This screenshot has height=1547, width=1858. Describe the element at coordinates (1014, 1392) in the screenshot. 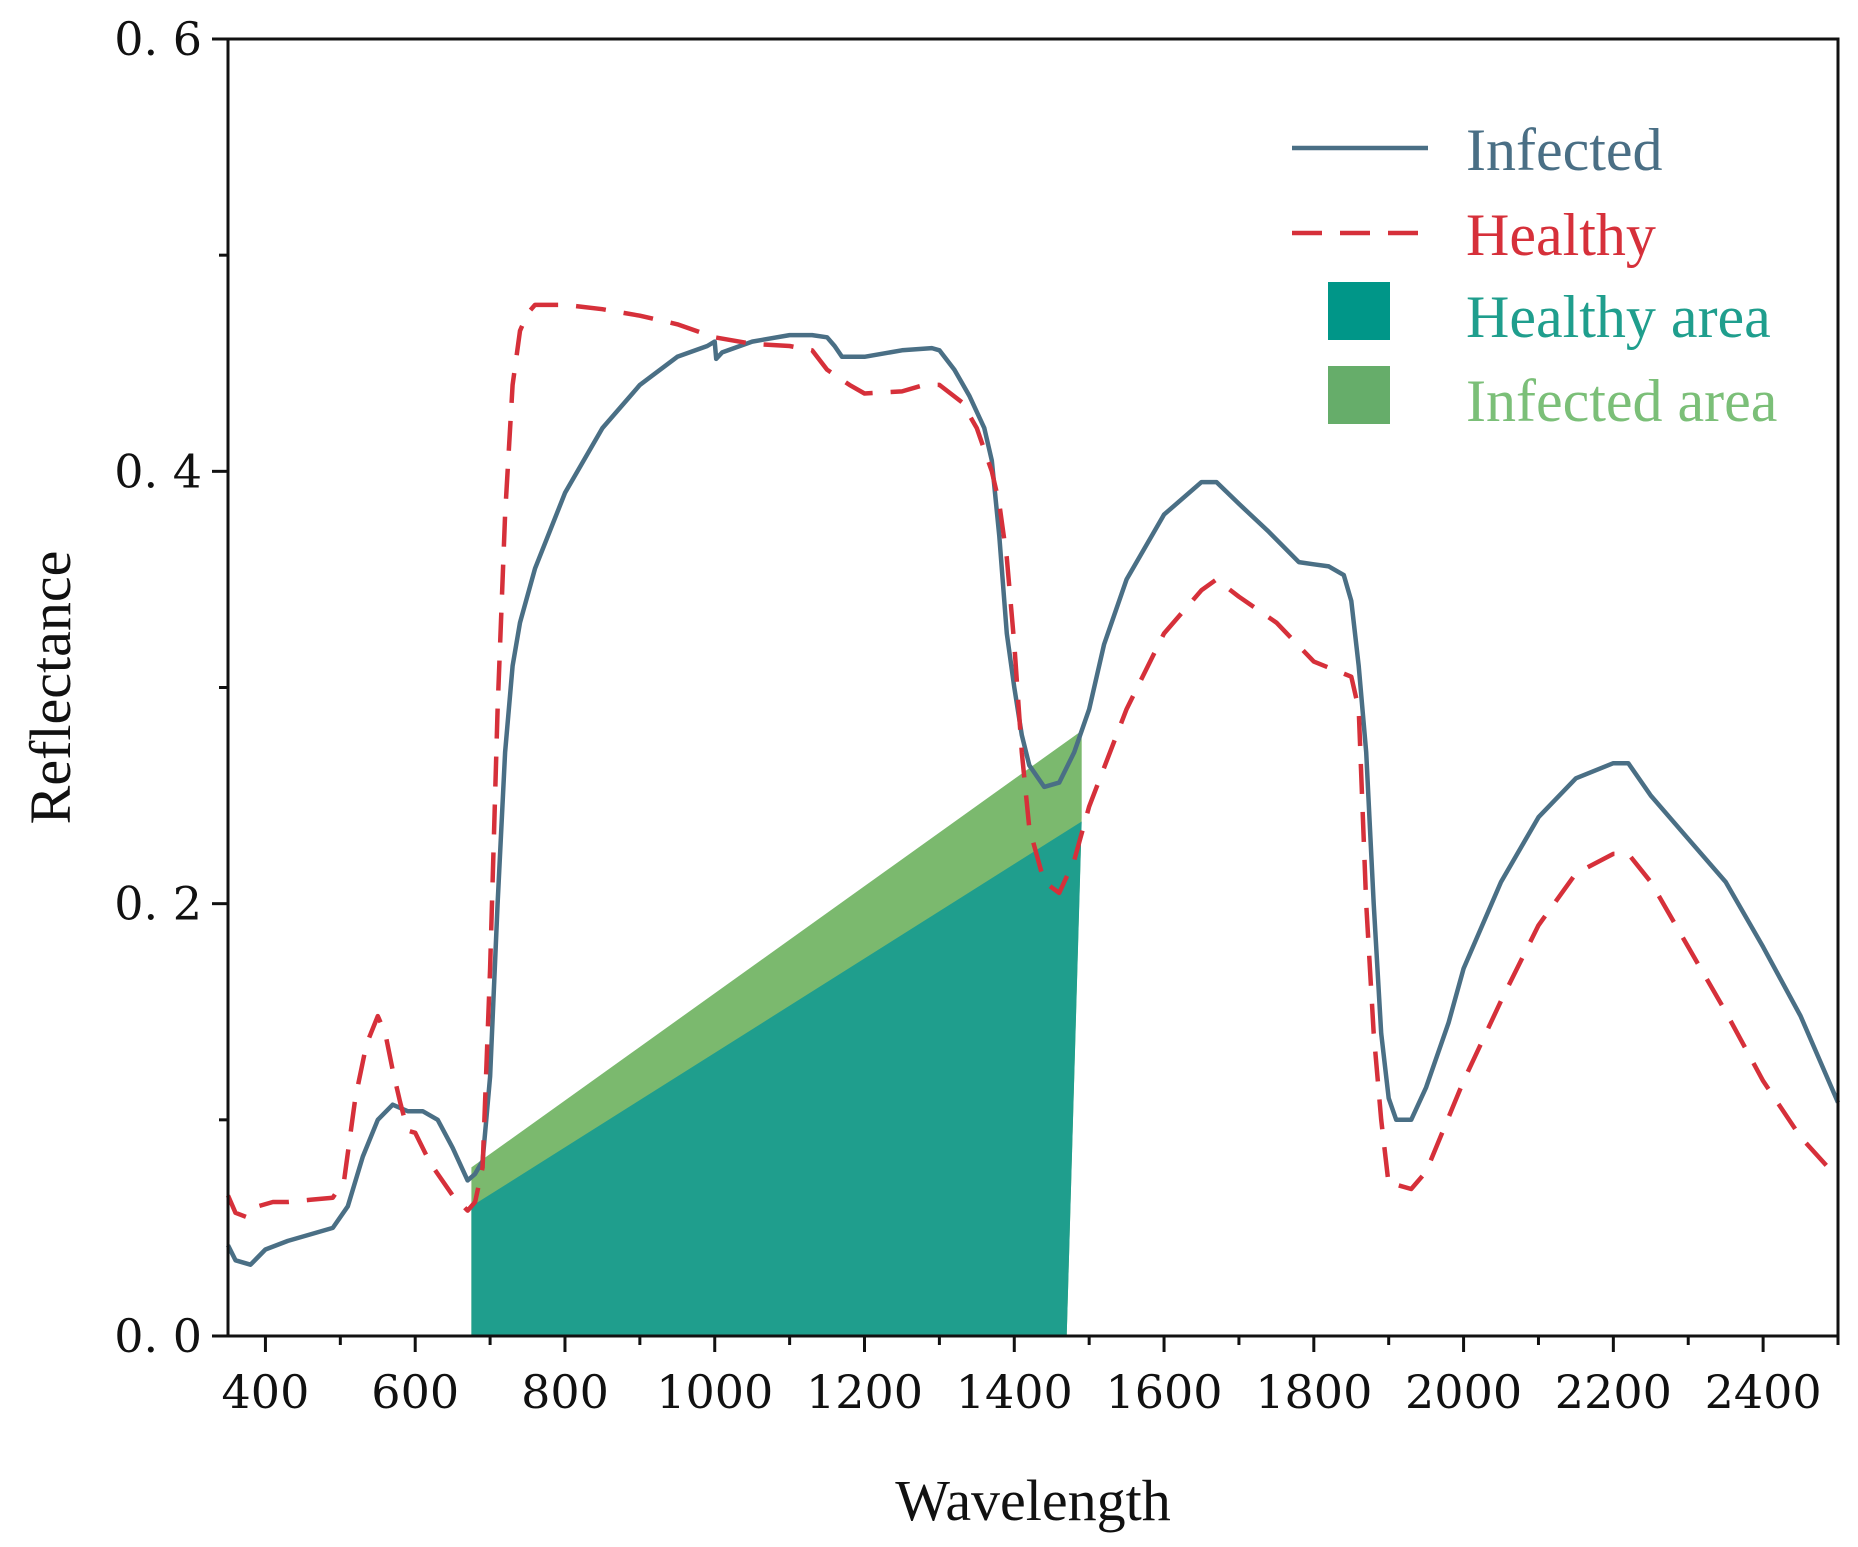

I see `x-tick-label: 1400` at that location.